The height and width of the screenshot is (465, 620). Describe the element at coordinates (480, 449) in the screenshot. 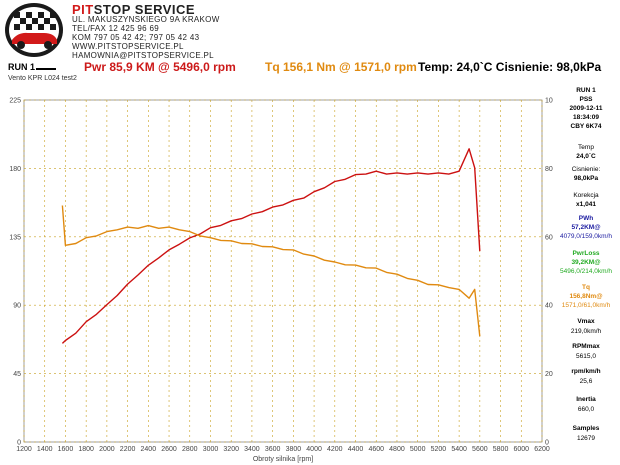

I see `x-tick-label: 5600` at that location.